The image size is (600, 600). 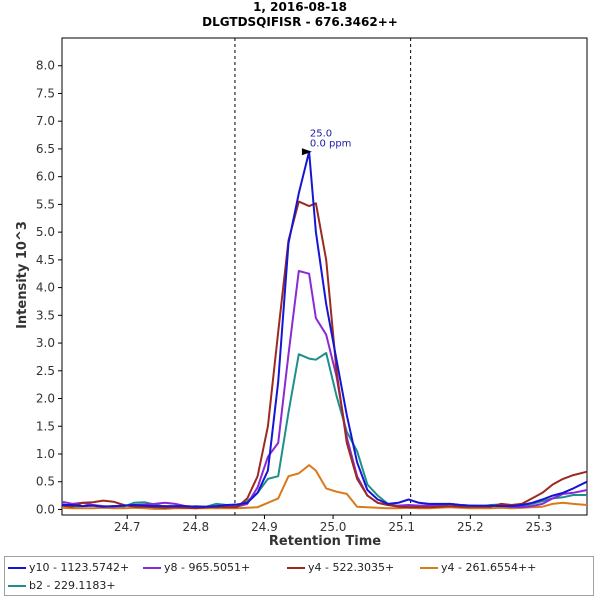 I want to click on y-tick-label: 4.0, so click(x=45, y=288).